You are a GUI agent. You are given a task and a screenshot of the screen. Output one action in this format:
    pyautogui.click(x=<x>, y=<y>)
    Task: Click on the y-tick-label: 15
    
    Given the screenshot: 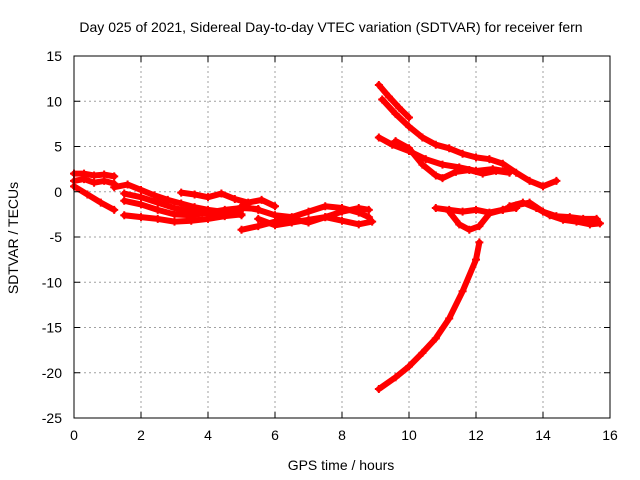 What is the action you would take?
    pyautogui.click(x=54, y=56)
    